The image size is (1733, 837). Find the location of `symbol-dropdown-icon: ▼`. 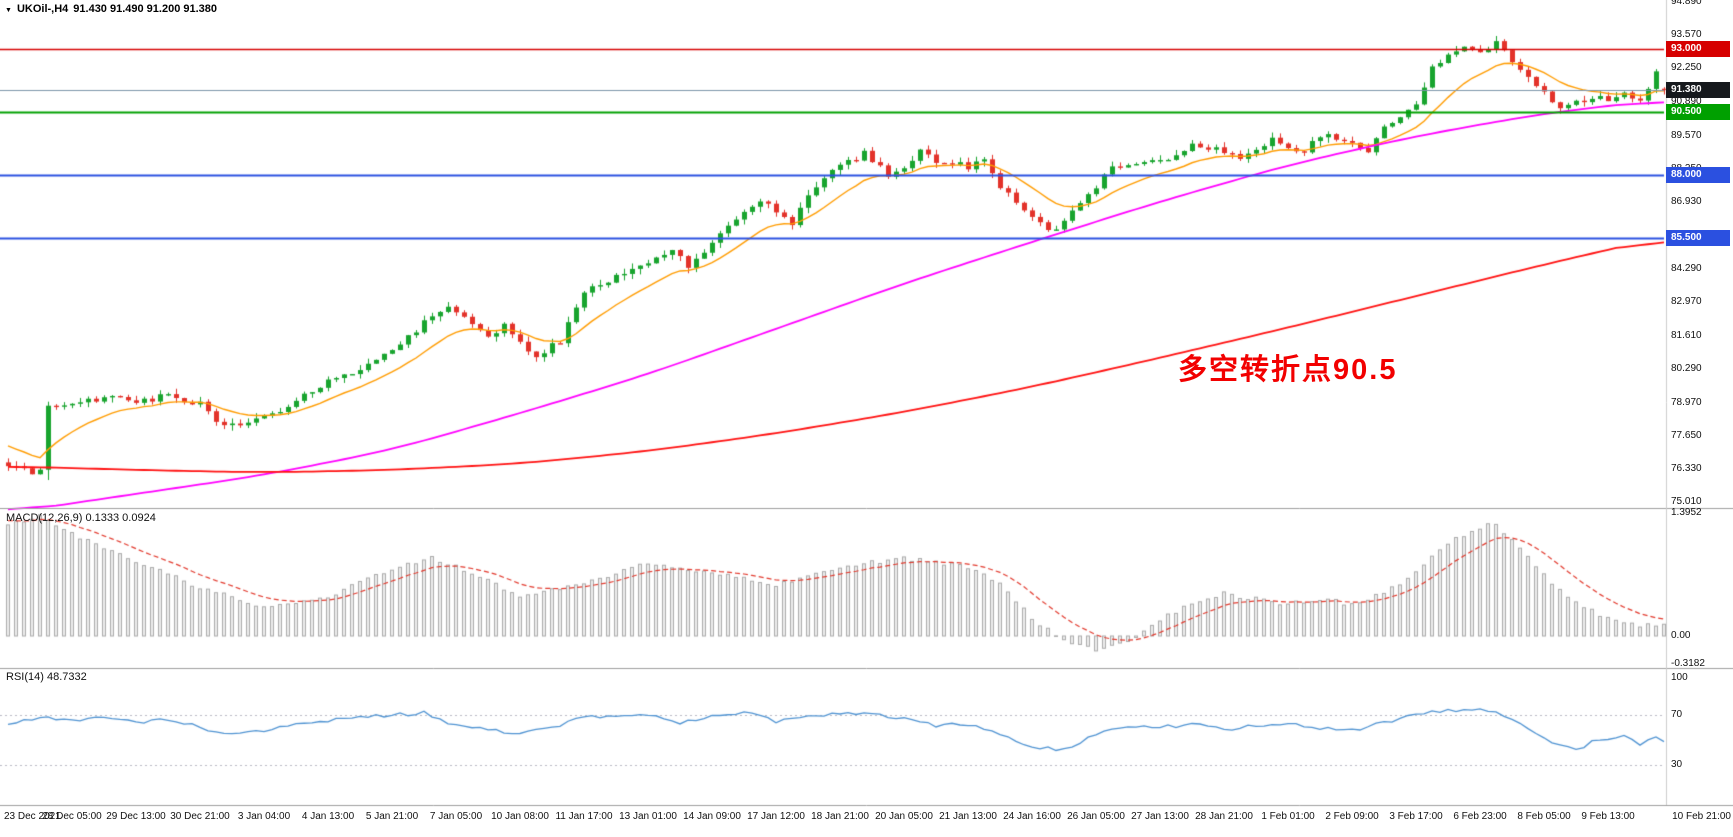

symbol-dropdown-icon: ▼ is located at coordinates (8, 10).